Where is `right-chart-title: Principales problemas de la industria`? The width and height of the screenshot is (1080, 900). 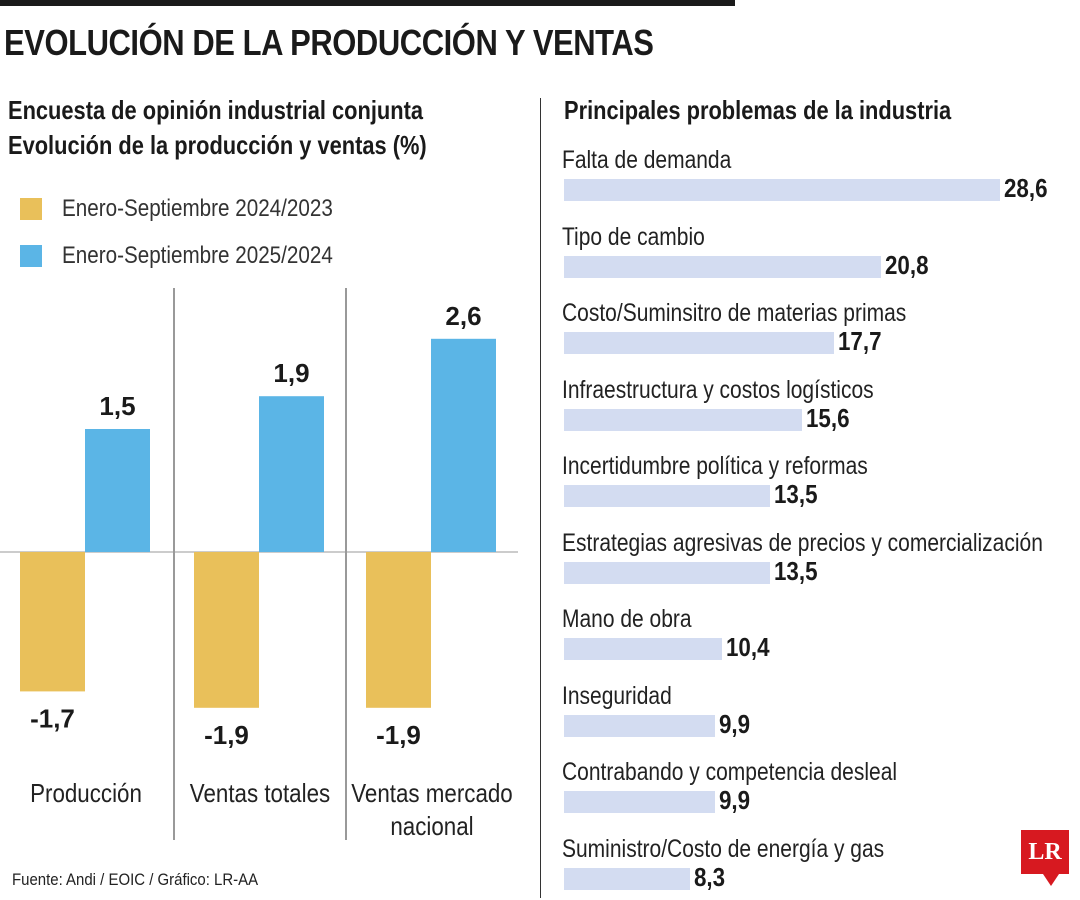
right-chart-title: Principales problemas de la industria is located at coordinates (758, 110).